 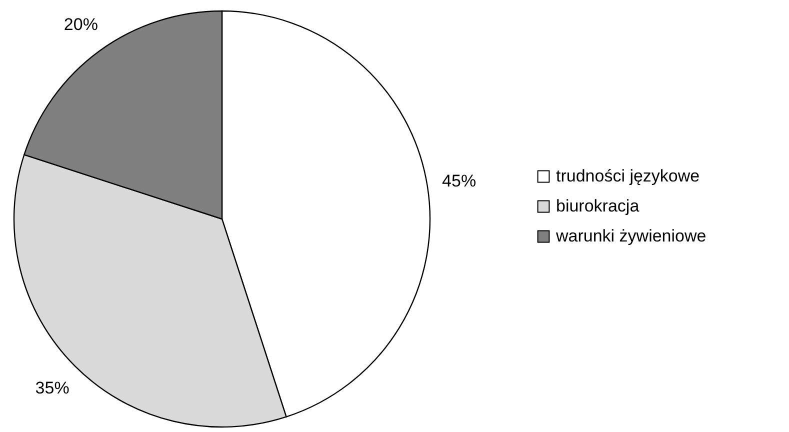 I want to click on legend-label: warunki żywieniowe, so click(x=630, y=236).